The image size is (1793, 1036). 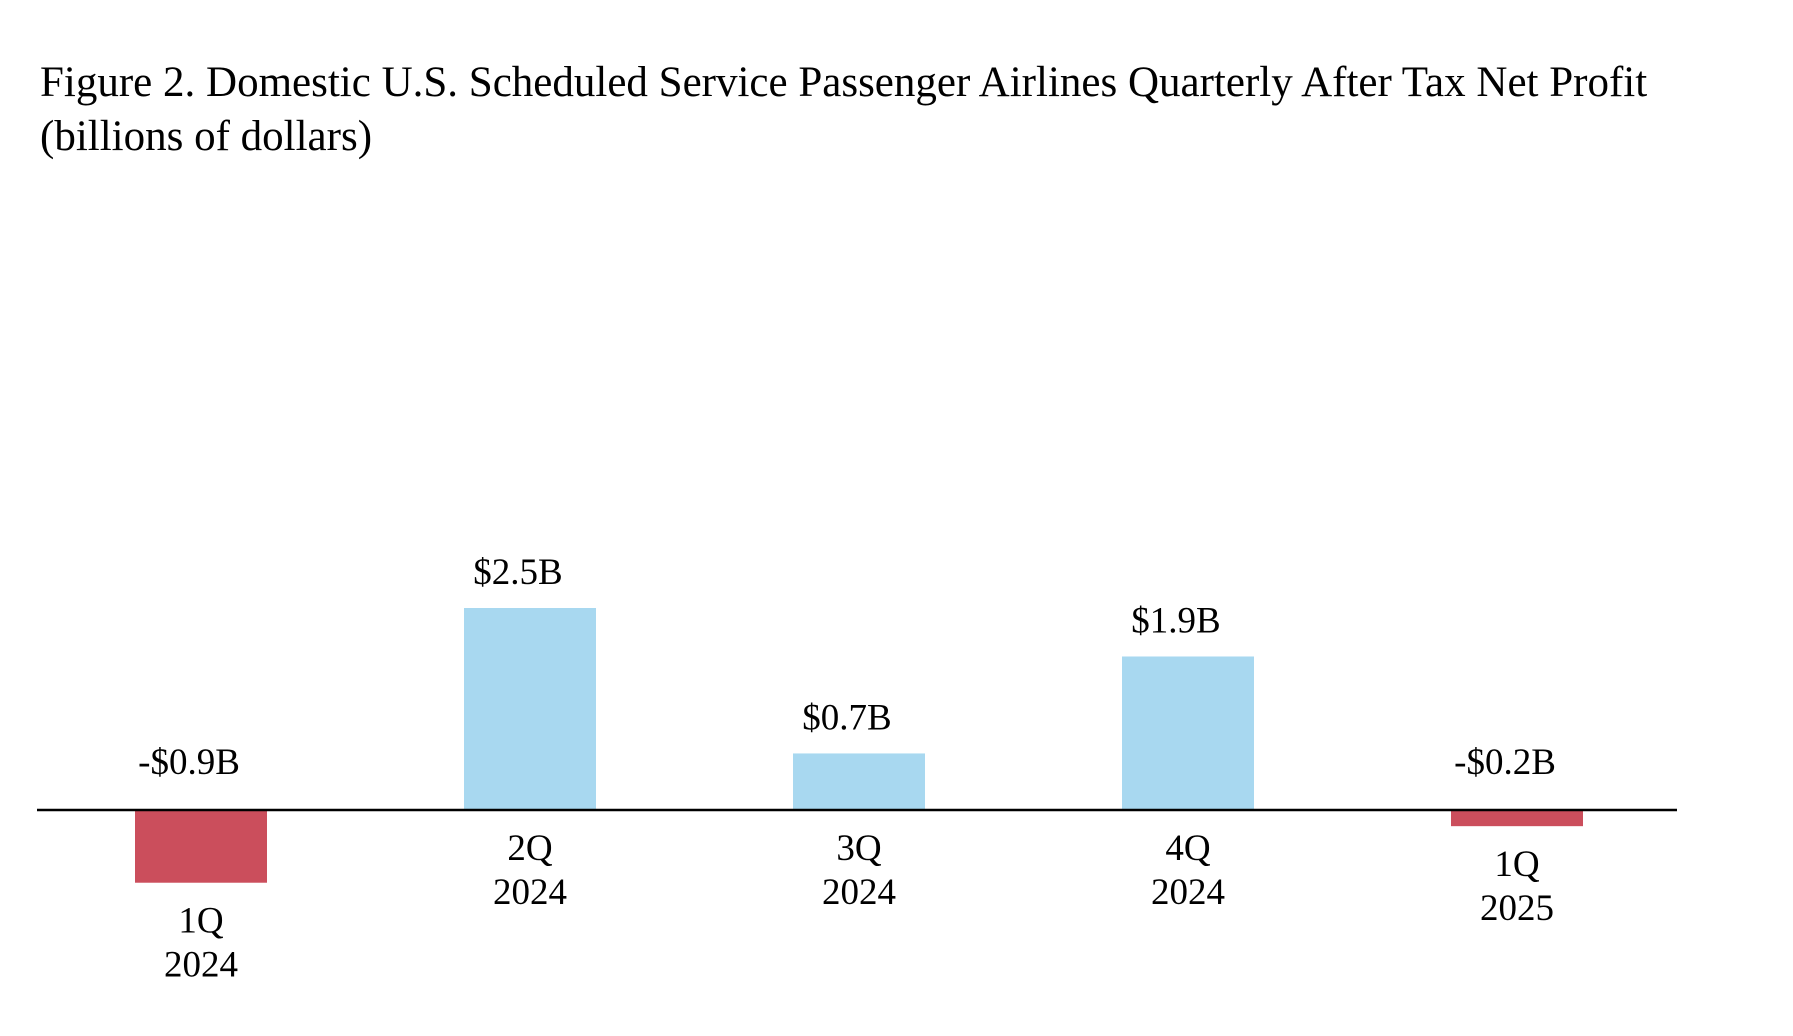 What do you see at coordinates (1188, 892) in the screenshot?
I see `x-tick-label-4-year: 2024` at bounding box center [1188, 892].